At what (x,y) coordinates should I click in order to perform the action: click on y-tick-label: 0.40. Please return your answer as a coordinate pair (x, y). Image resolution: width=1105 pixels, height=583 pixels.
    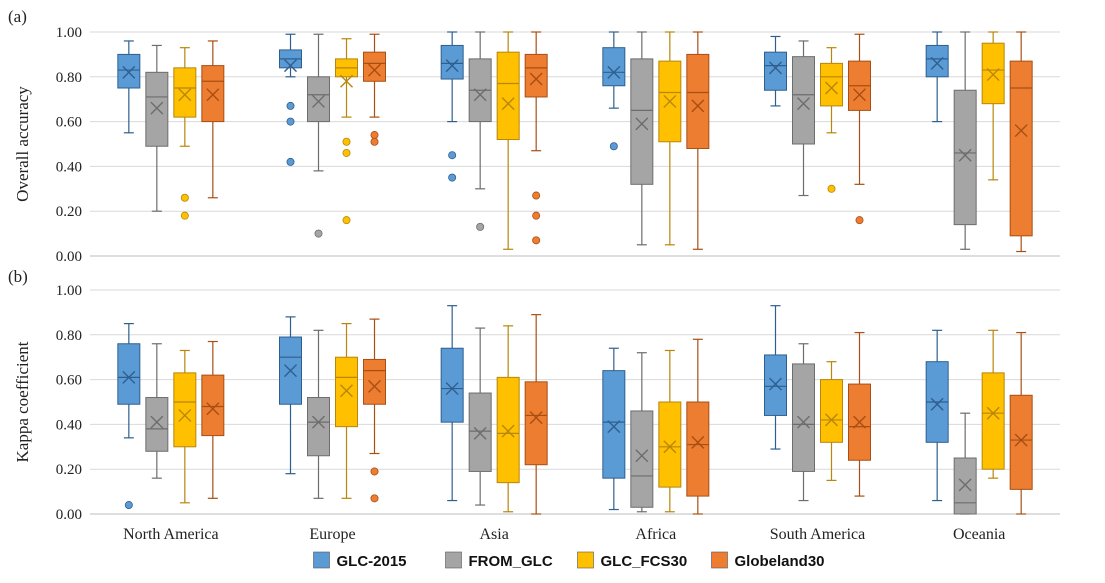
    Looking at the image, I should click on (69, 167).